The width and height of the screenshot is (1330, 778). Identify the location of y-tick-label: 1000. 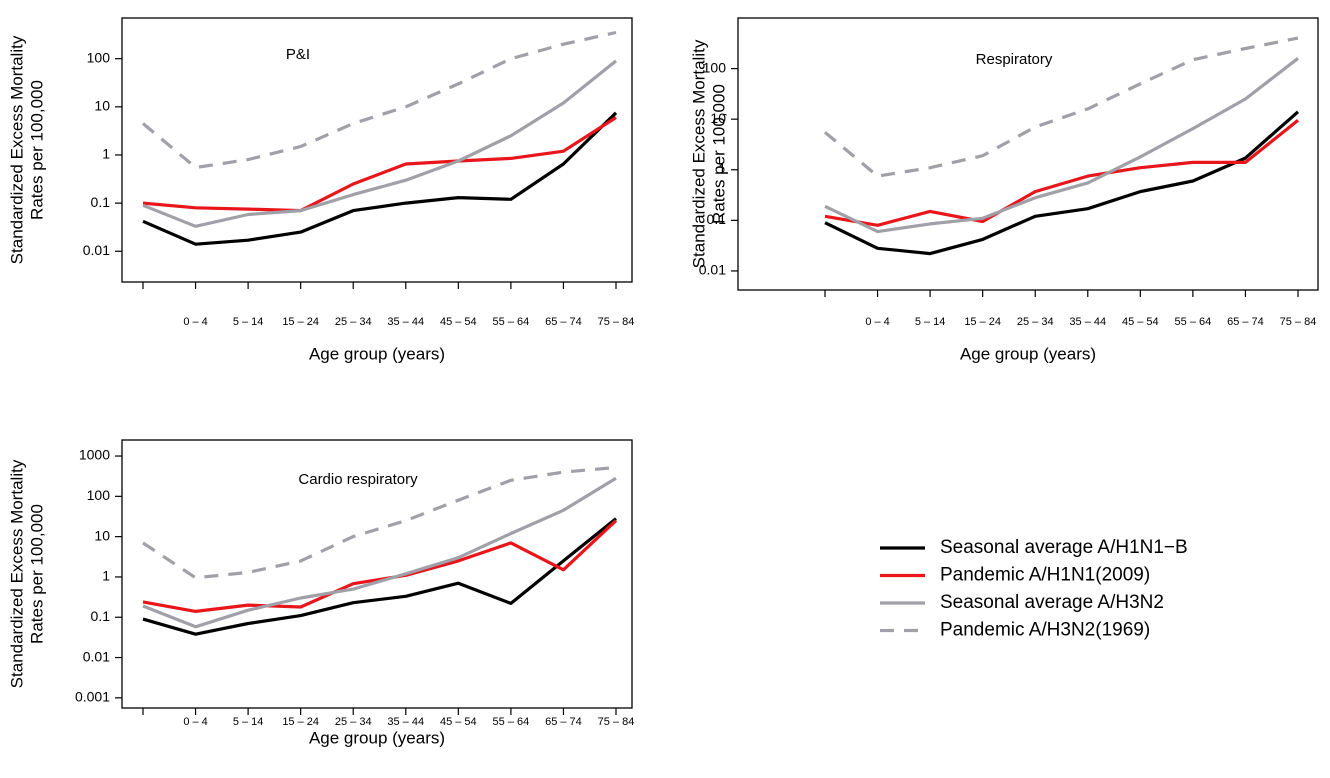
(94, 455).